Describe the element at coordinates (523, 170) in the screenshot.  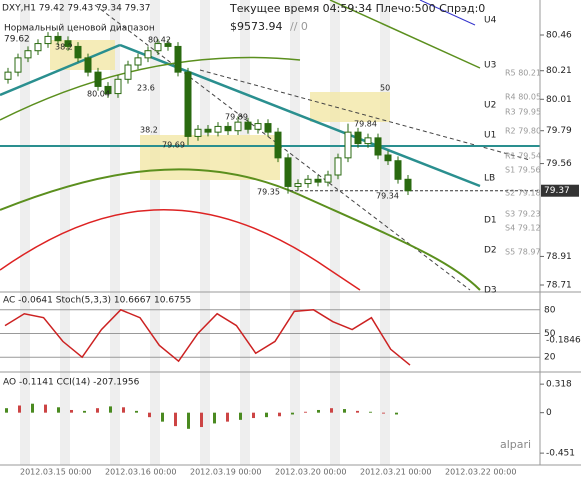
I see `pivot-label: S1 79.56` at that location.